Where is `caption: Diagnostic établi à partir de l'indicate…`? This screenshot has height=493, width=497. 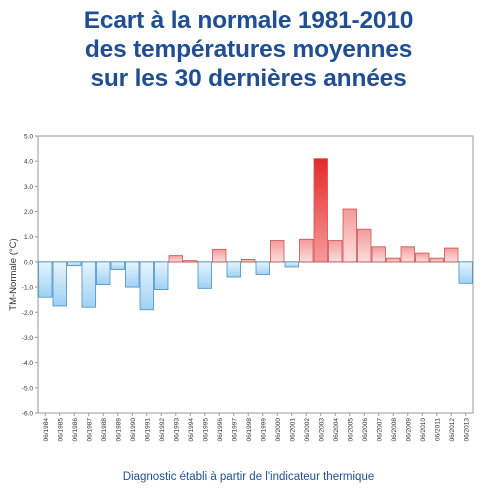 caption: Diagnostic établi à partir de l'indicate… is located at coordinates (248, 477).